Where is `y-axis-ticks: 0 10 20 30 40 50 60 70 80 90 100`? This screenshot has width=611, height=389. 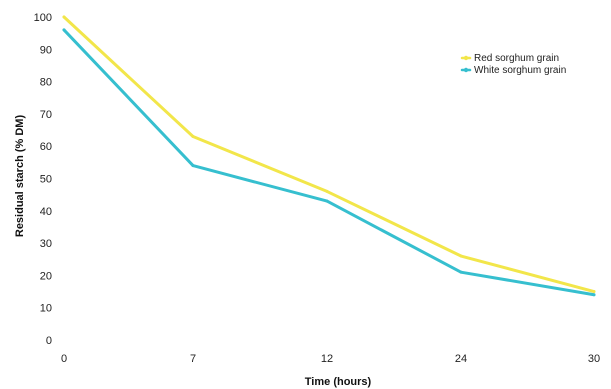 y-axis-ticks: 0 10 20 30 40 50 60 70 80 90 100 is located at coordinates (43, 179).